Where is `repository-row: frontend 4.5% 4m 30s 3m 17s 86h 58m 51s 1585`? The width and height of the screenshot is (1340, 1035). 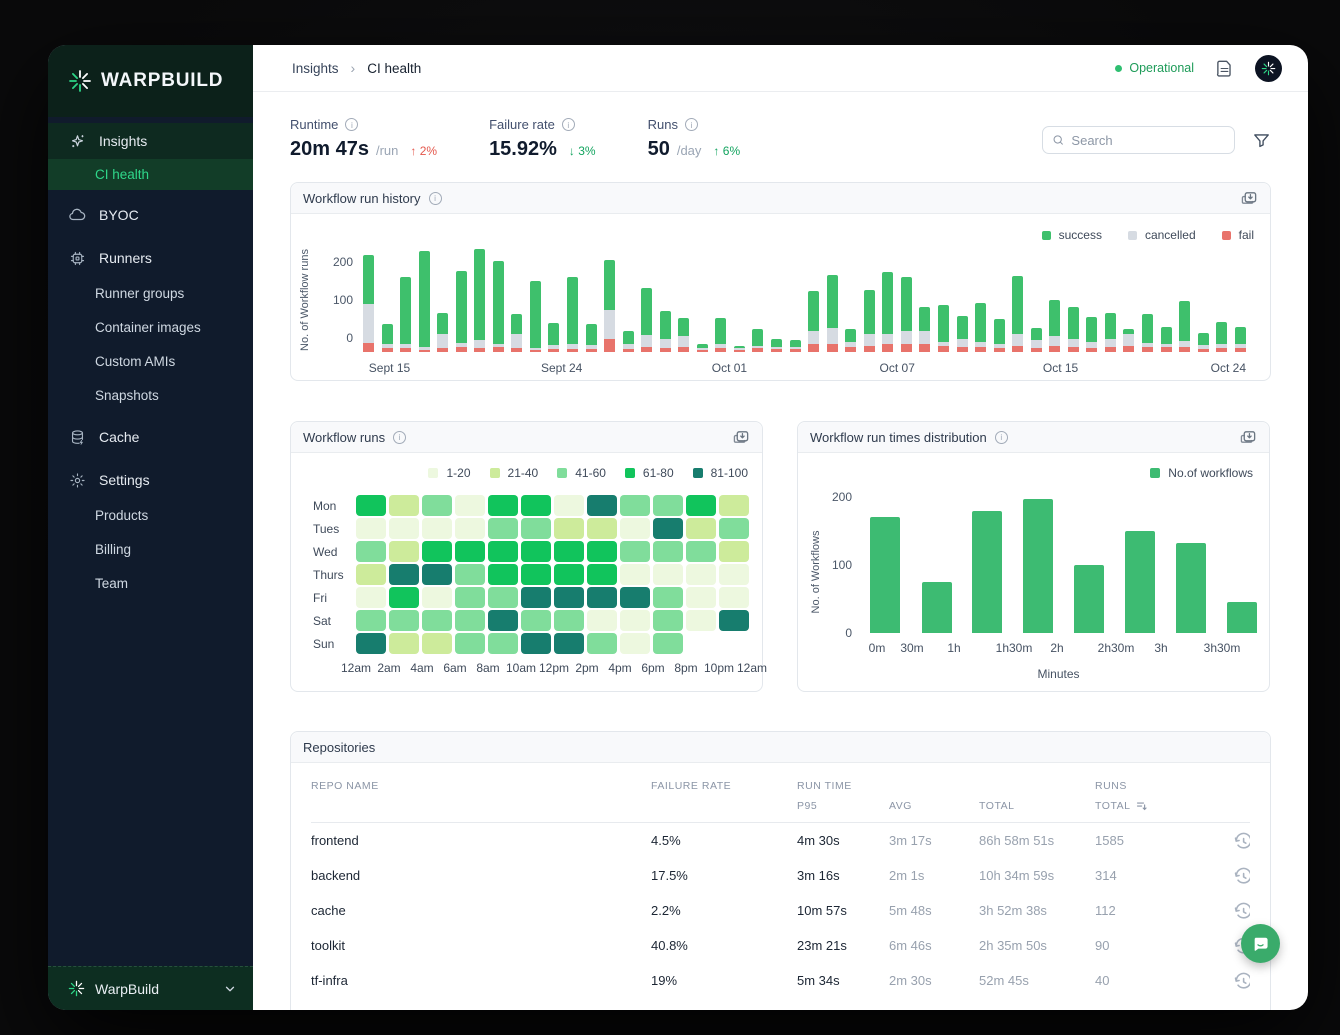 repository-row: frontend 4.5% 4m 30s 3m 17s 86h 58m 51s 1585 is located at coordinates (780, 840).